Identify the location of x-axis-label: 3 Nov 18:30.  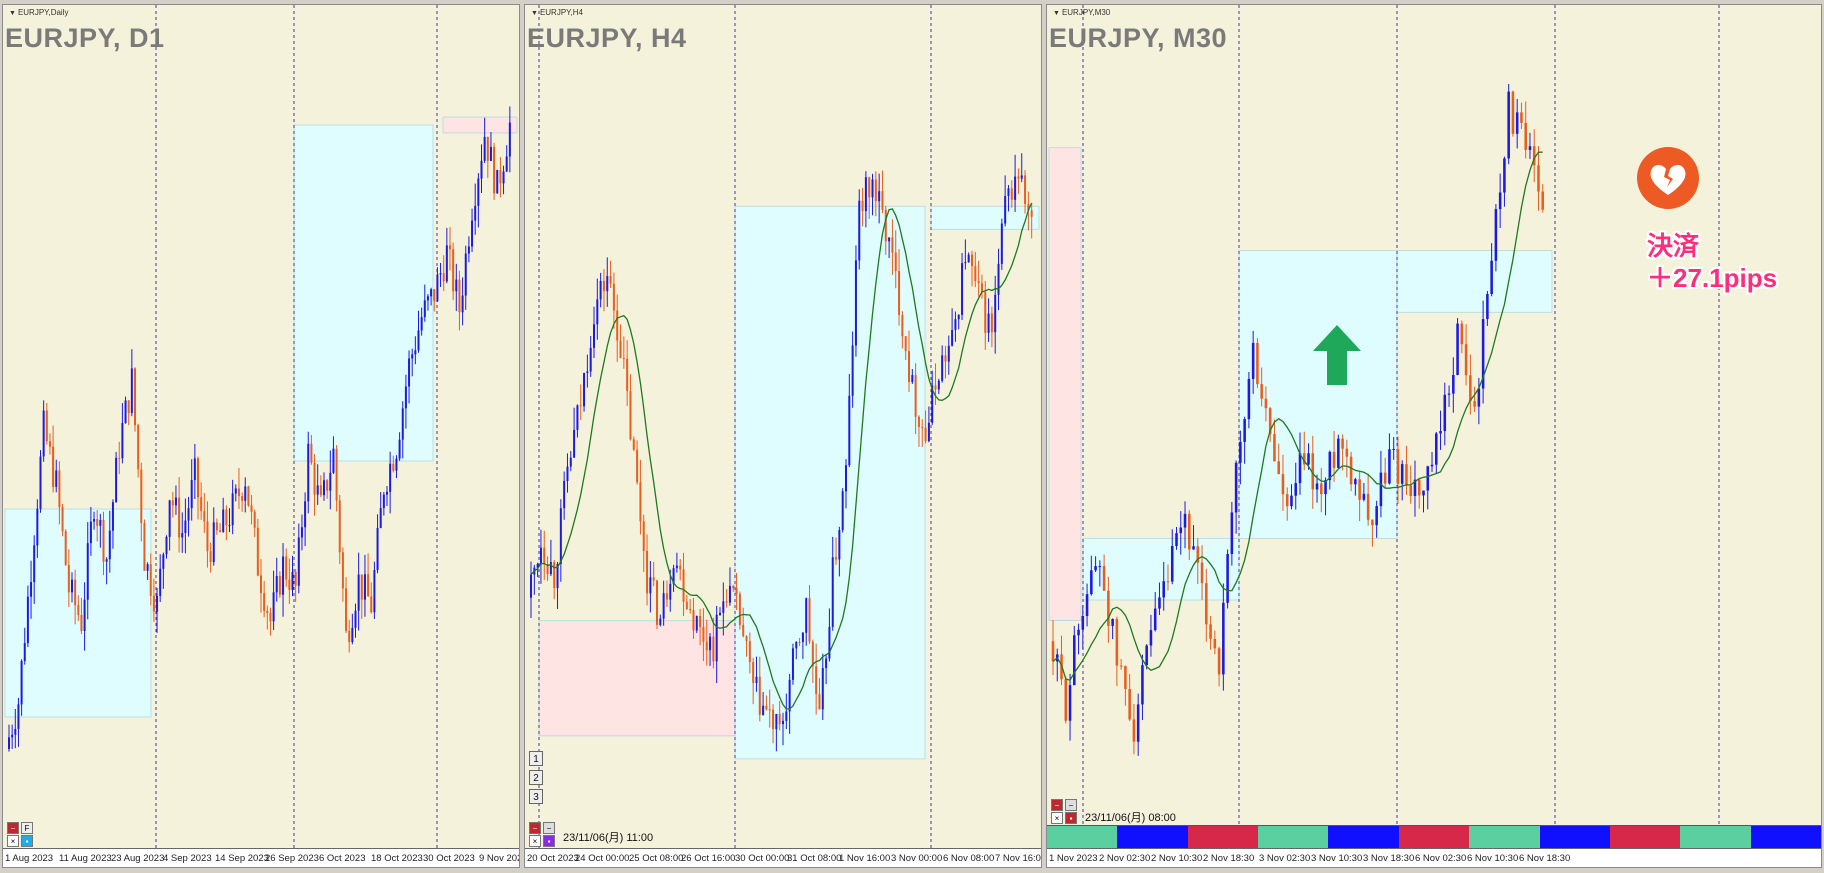
(1389, 858).